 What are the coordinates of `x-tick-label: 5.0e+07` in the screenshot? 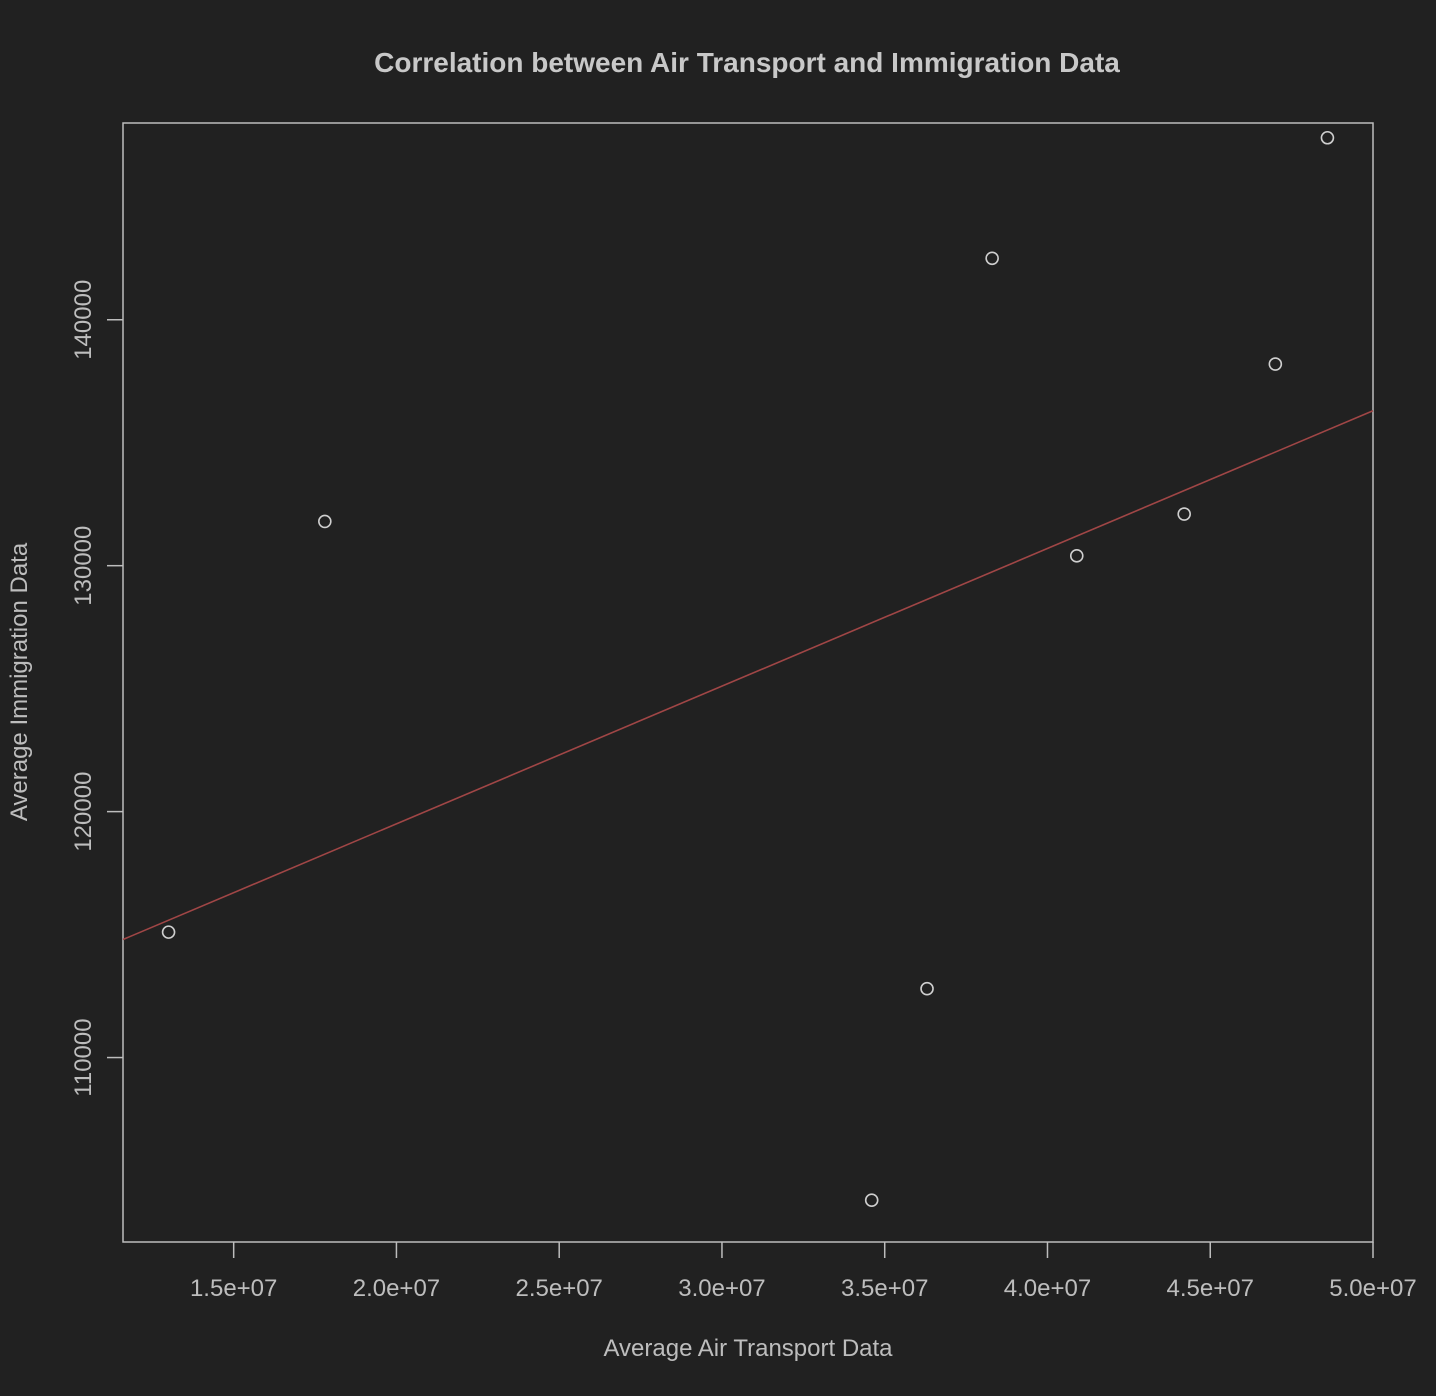 It's located at (1372, 1288).